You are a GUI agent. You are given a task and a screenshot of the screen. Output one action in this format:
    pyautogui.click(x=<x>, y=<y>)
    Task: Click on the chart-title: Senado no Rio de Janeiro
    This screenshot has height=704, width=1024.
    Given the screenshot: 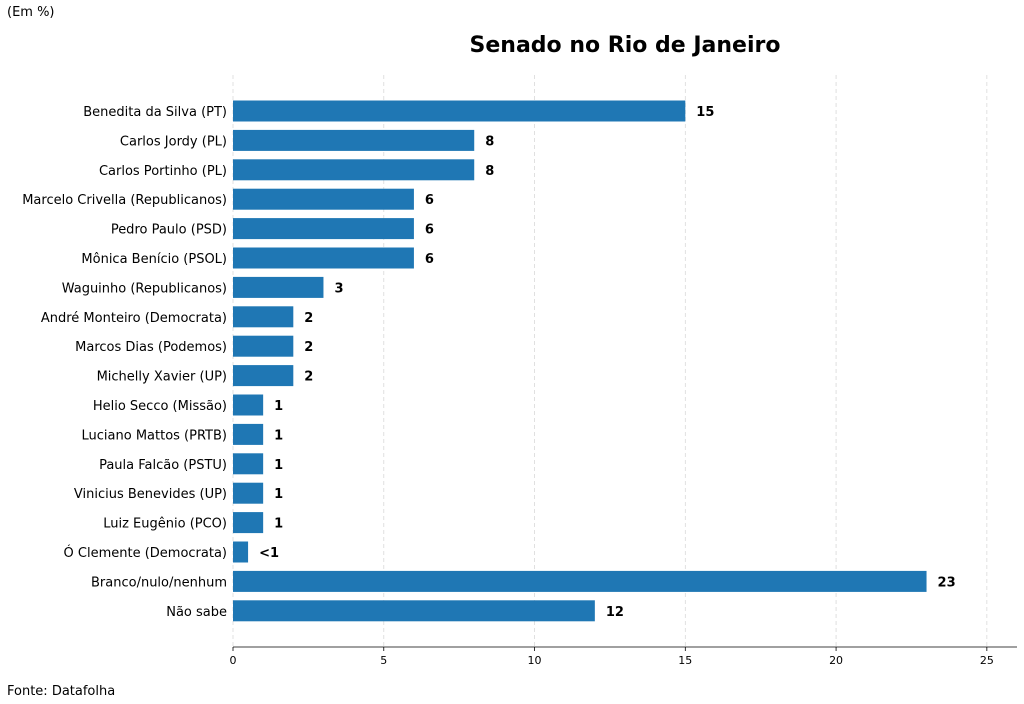 What is the action you would take?
    pyautogui.click(x=625, y=45)
    